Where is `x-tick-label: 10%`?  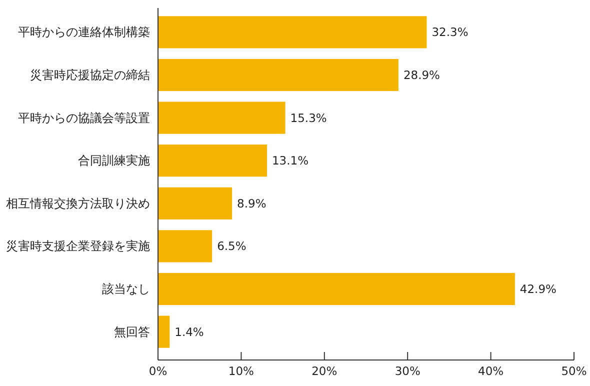 x-tick-label: 10% is located at coordinates (241, 371).